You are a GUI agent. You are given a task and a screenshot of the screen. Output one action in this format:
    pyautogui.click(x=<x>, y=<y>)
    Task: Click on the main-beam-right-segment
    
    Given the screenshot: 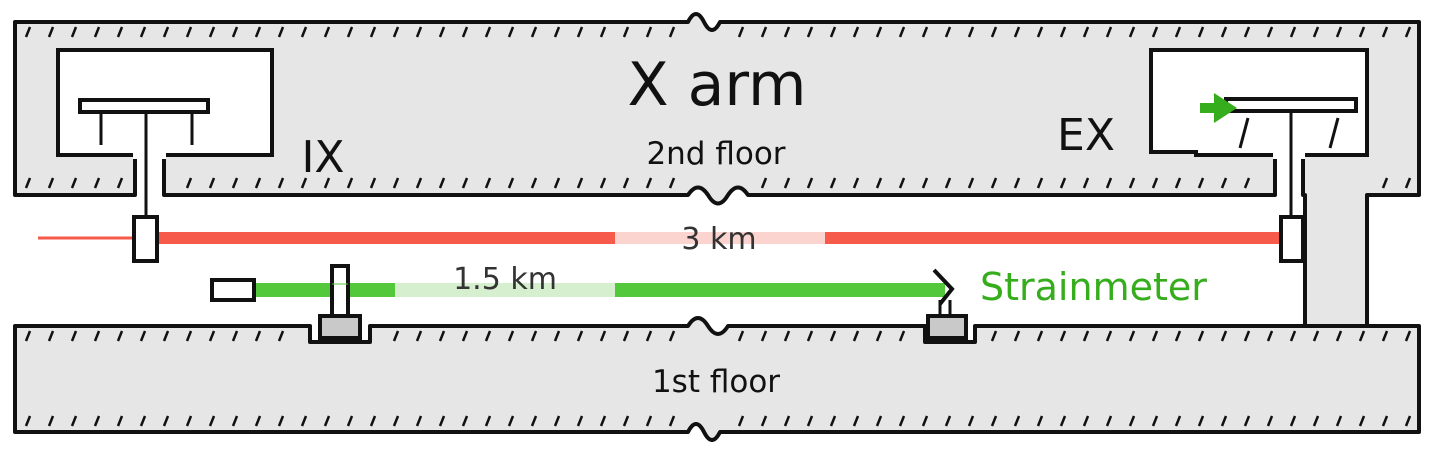 What is the action you would take?
    pyautogui.click(x=1055, y=238)
    